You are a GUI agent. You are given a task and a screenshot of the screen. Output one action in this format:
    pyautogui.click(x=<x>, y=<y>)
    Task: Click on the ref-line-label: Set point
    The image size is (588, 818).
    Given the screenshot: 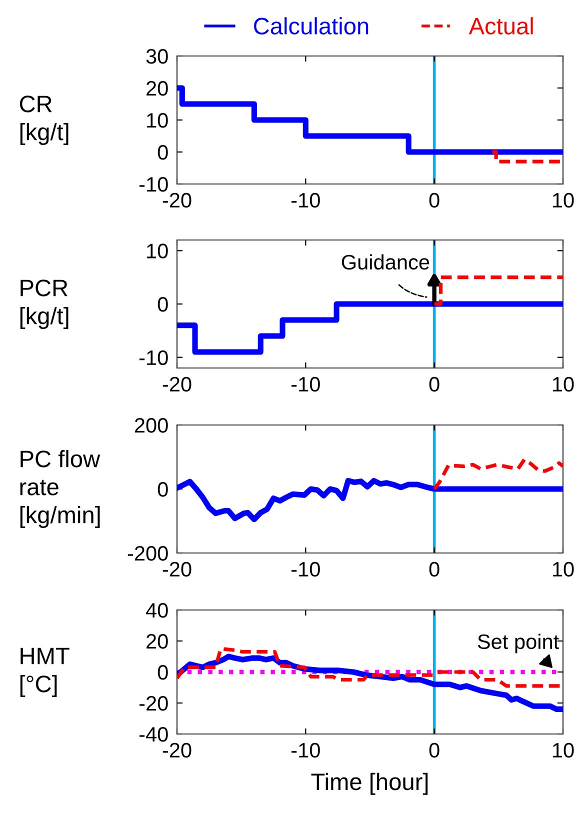 What is the action you would take?
    pyautogui.click(x=518, y=644)
    